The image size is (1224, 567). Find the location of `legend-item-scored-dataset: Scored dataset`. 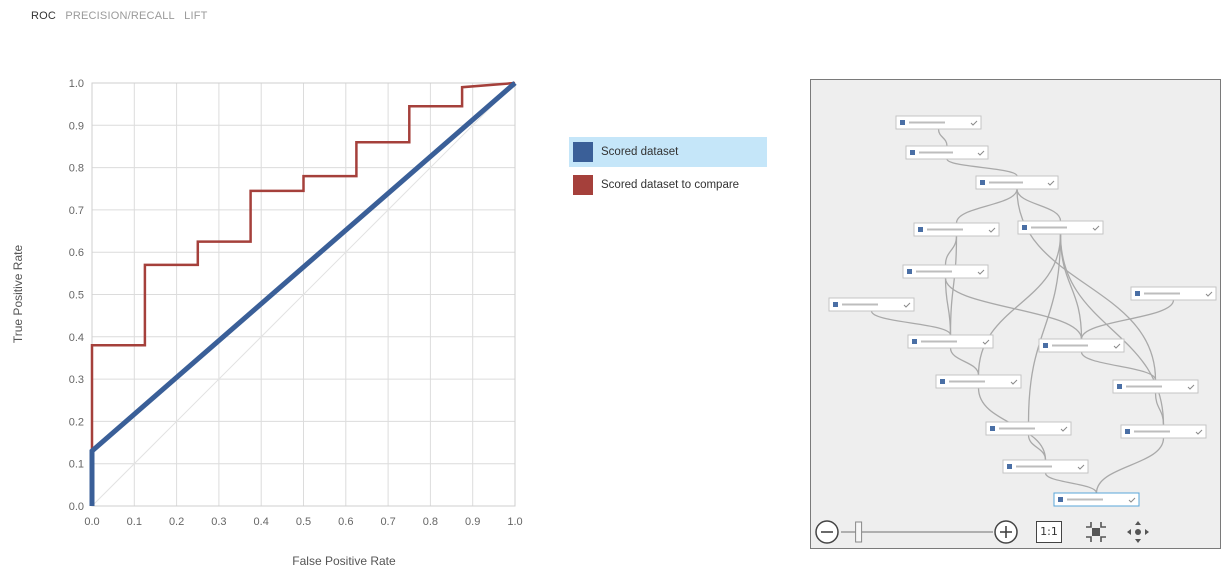

legend-item-scored-dataset: Scored dataset is located at coordinates (668, 152).